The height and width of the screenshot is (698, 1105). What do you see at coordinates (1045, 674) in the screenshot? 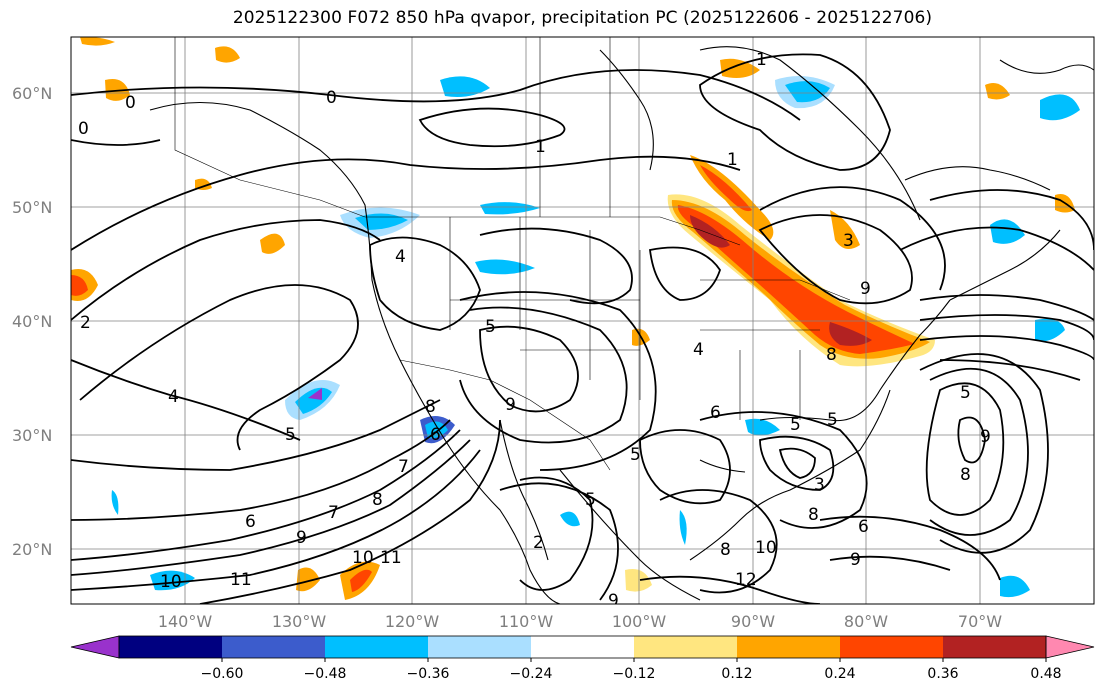
I see `colorbar-label: 0.48` at bounding box center [1045, 674].